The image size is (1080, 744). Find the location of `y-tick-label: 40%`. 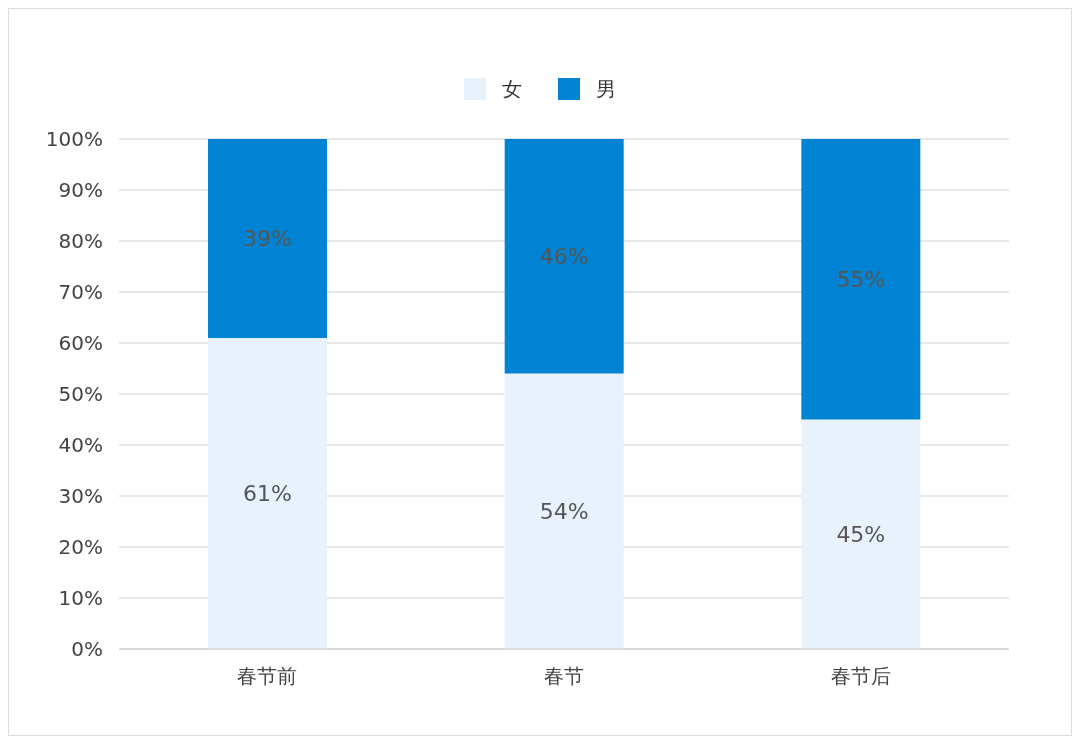

y-tick-label: 40% is located at coordinates (80, 445).